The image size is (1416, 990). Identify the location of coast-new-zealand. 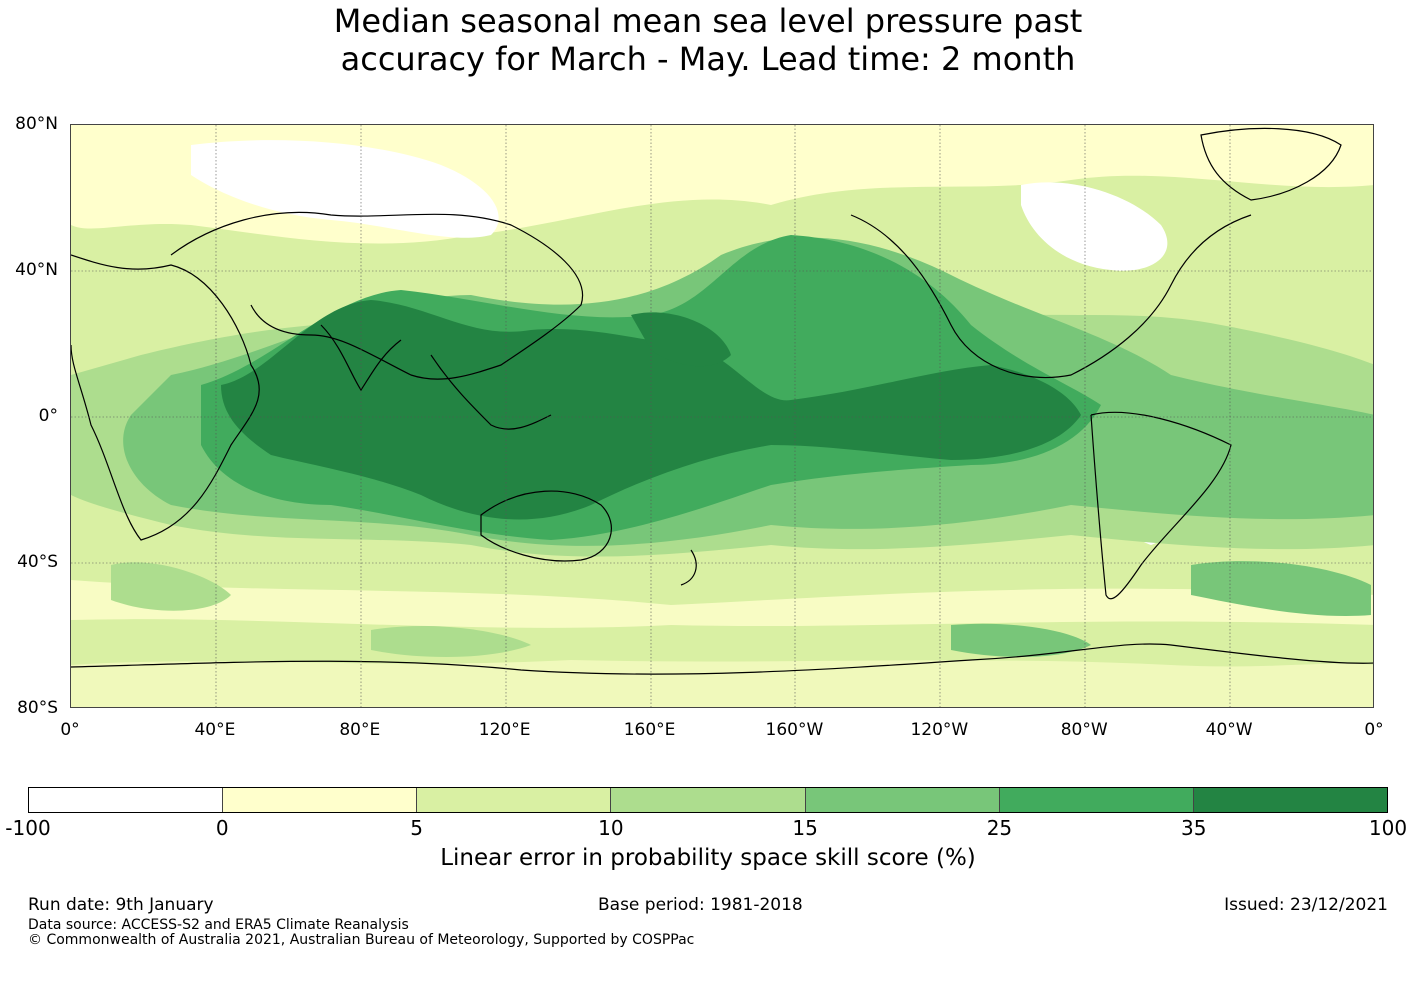
(688, 567).